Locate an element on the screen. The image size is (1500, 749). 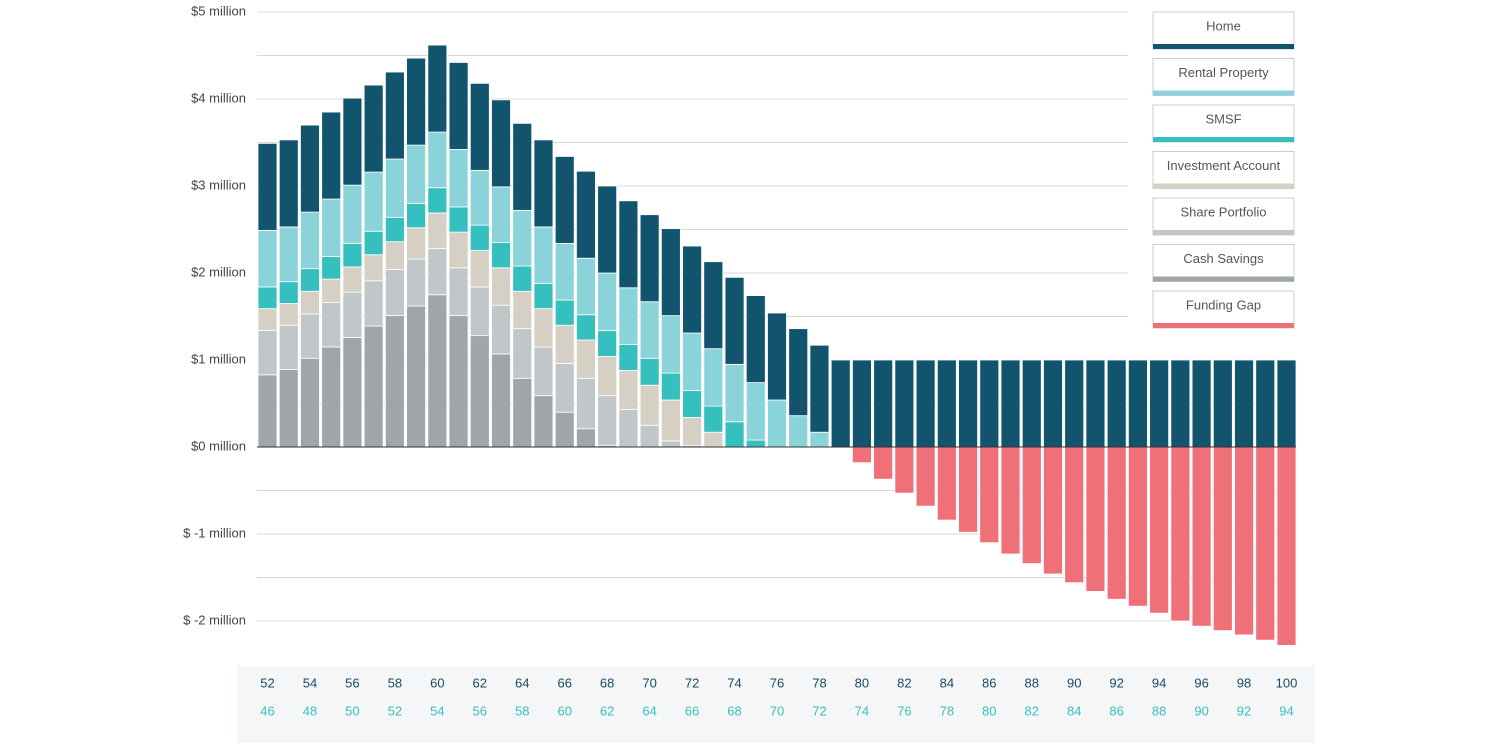
legend-label: Funding Gap is located at coordinates (1223, 304).